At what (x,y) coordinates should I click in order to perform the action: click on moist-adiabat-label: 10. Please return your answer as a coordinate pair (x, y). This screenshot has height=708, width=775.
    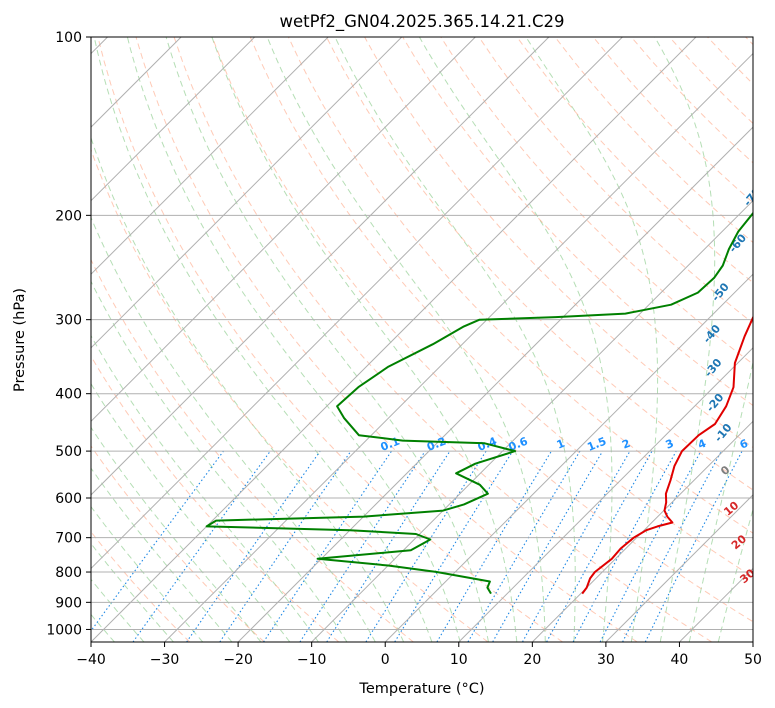
    Looking at the image, I should click on (731, 509).